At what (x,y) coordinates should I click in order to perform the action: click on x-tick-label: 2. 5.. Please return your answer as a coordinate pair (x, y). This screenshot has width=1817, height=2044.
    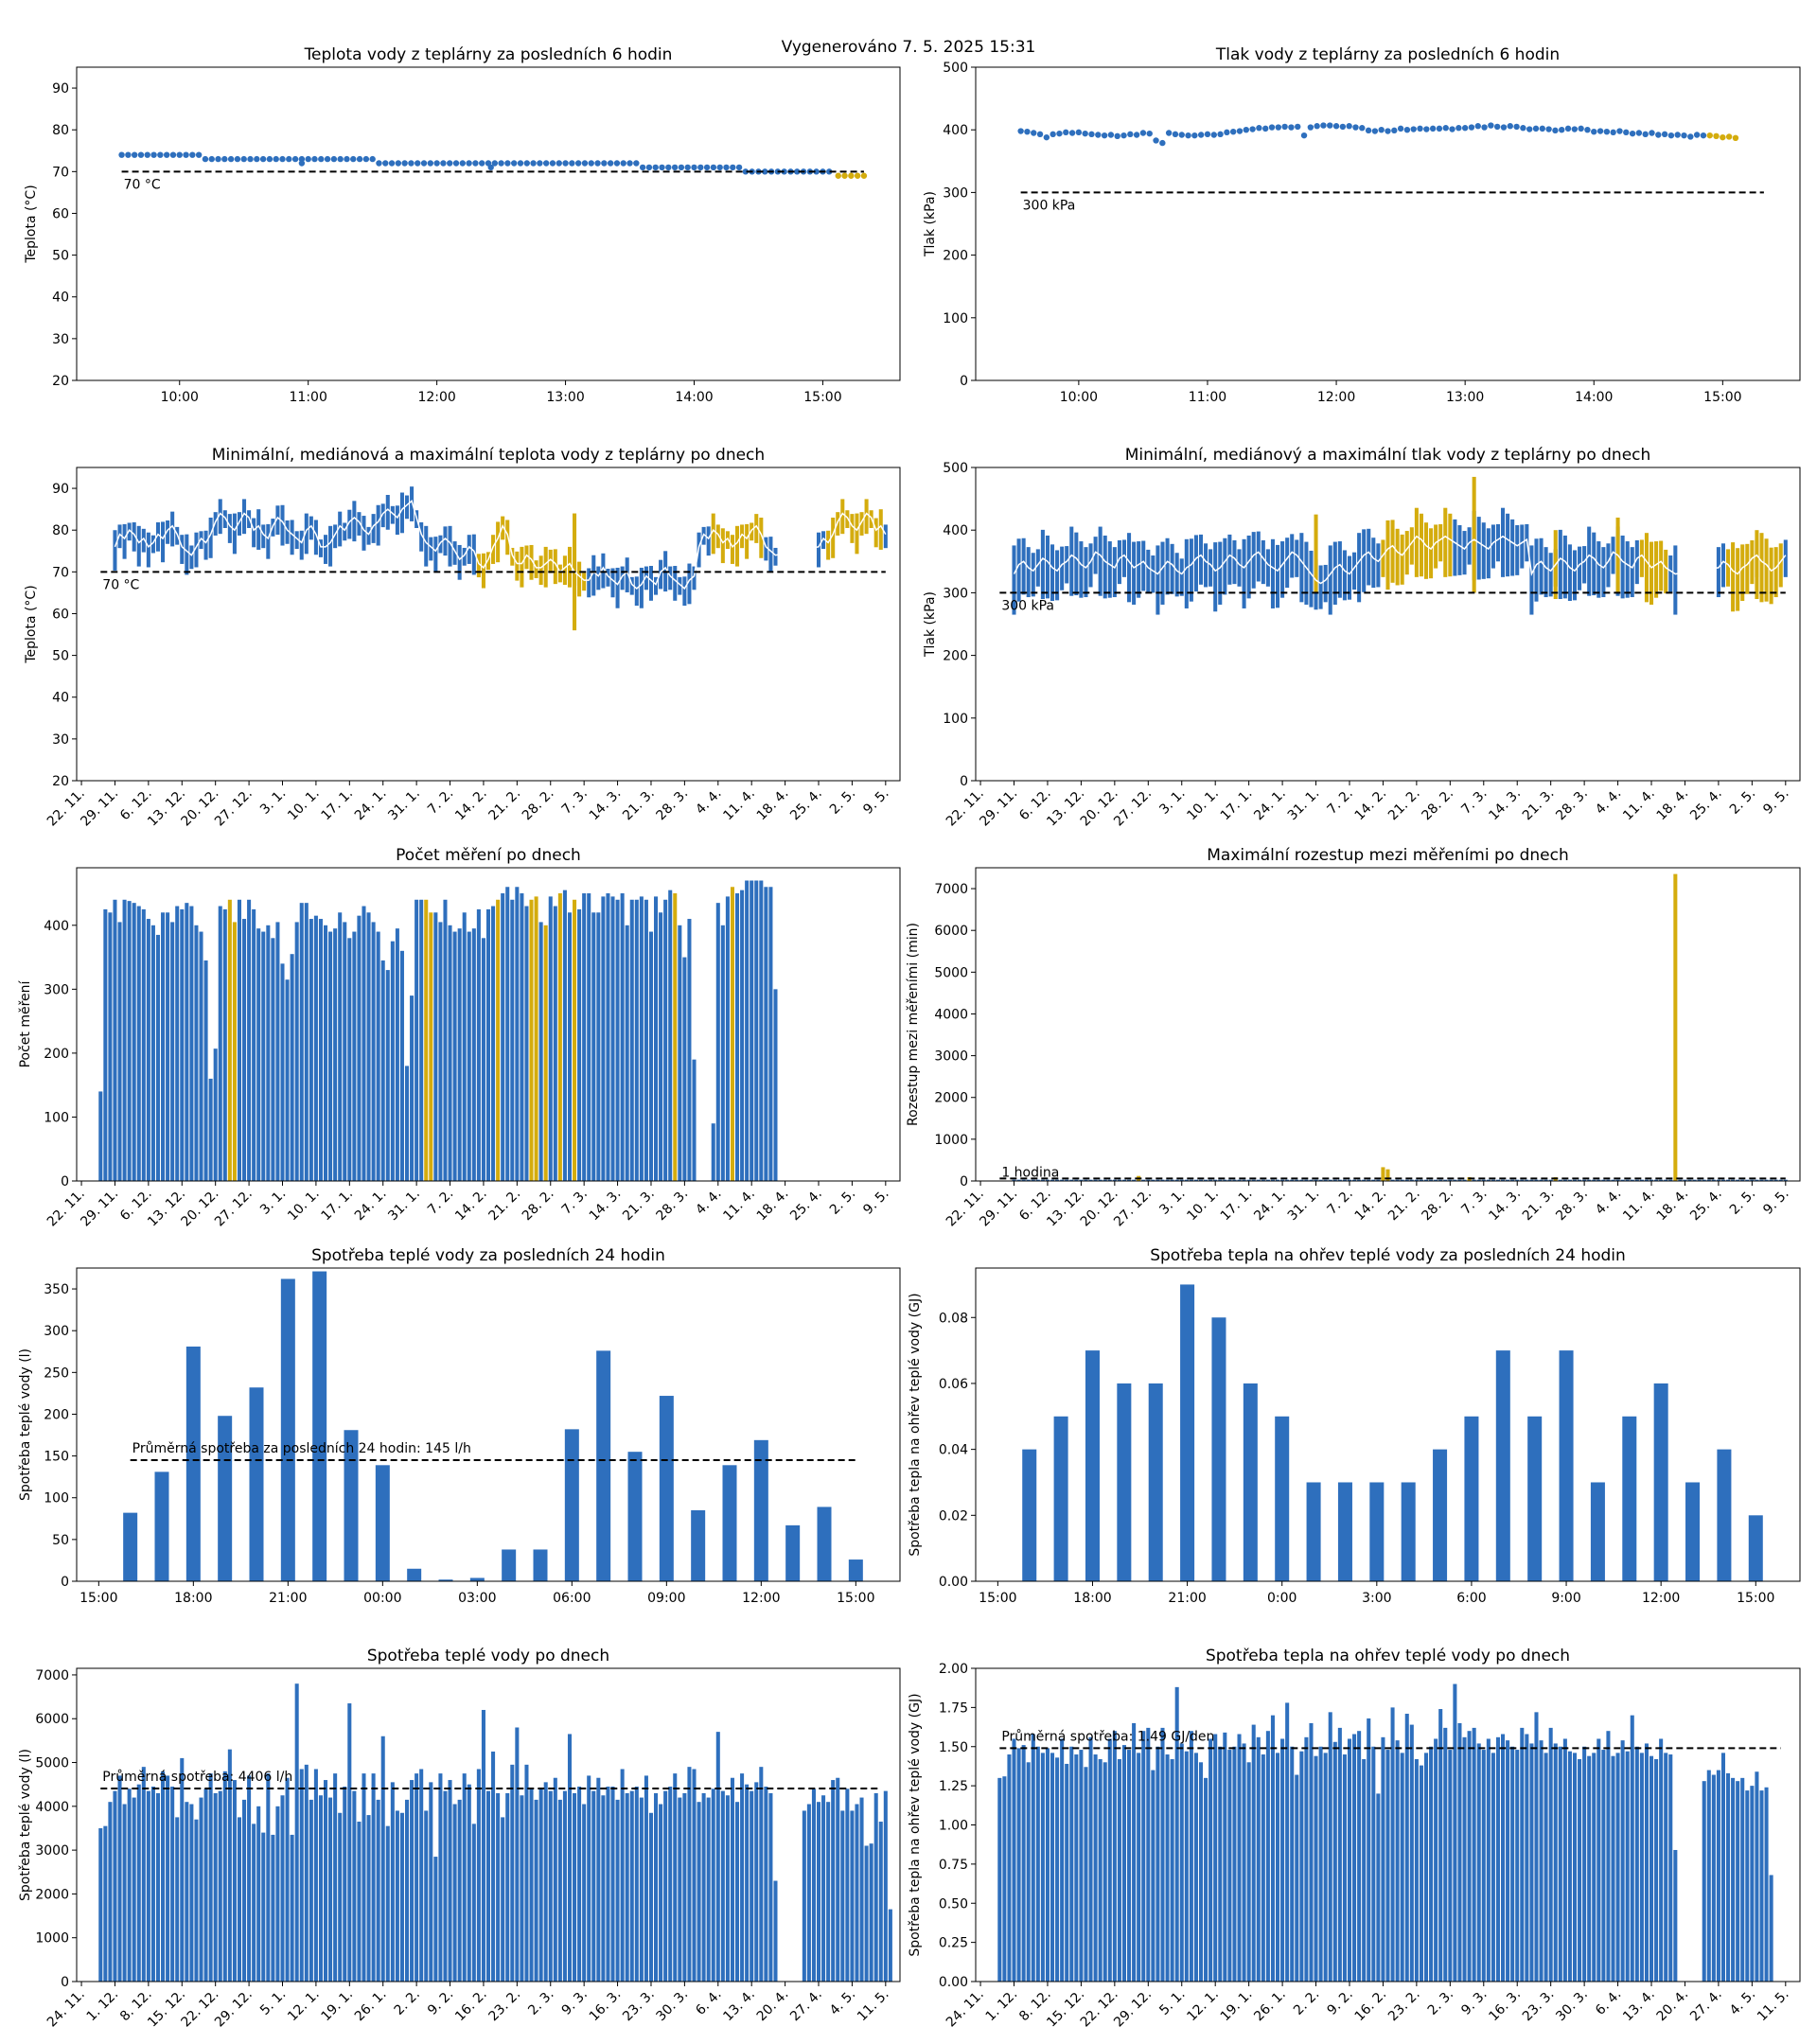
    Looking at the image, I should click on (842, 802).